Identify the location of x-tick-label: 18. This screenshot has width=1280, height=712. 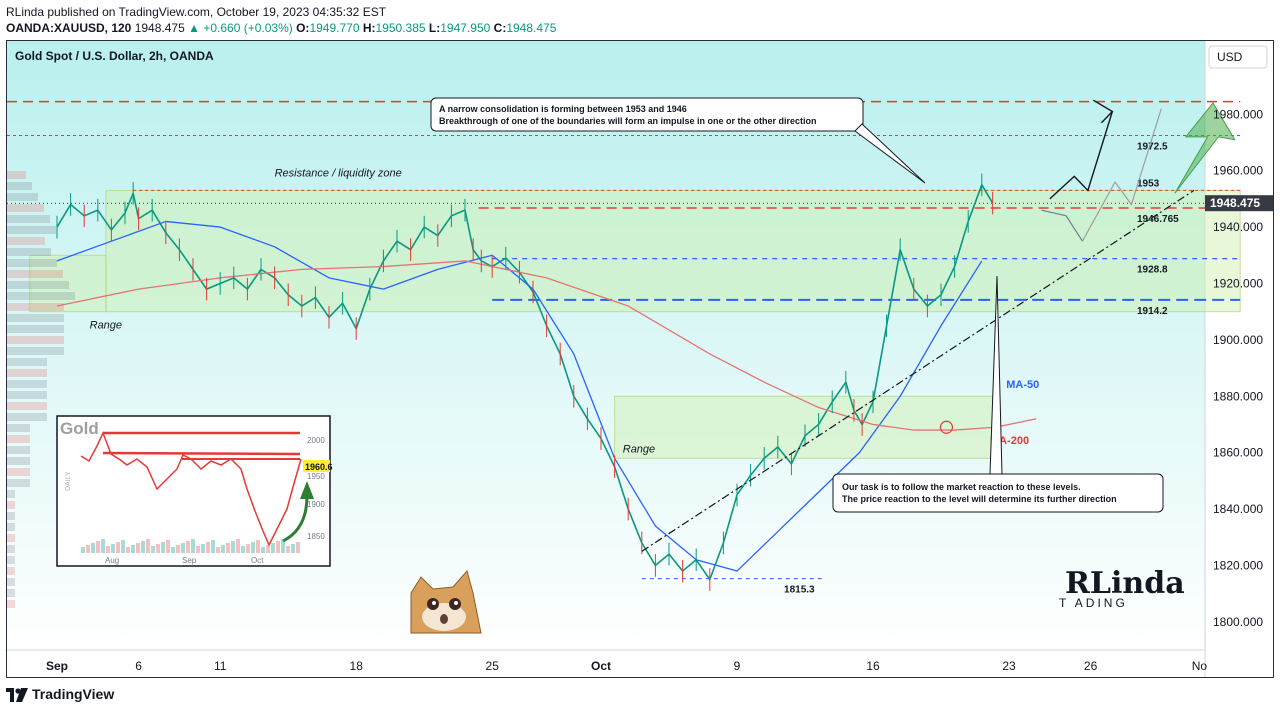
(357, 666).